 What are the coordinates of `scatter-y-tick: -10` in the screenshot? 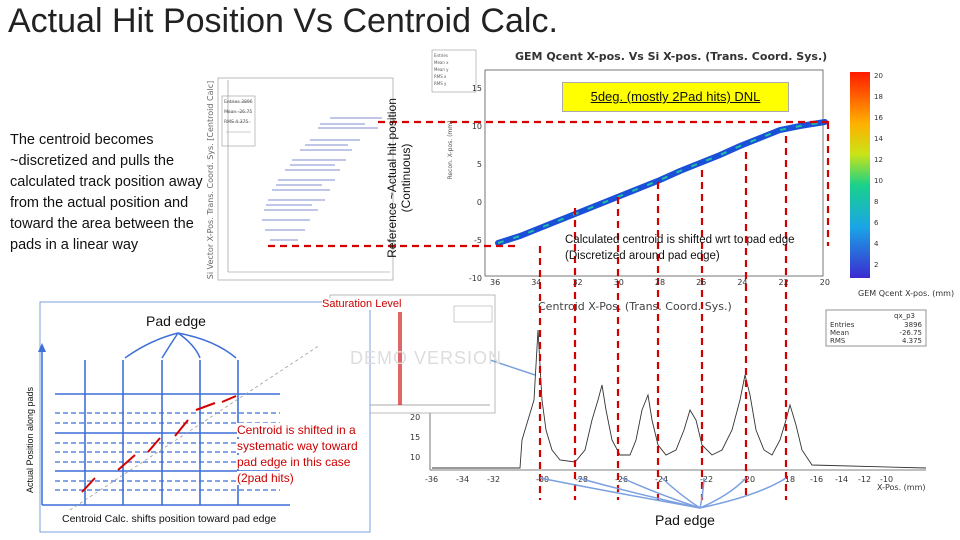 It's located at (475, 278).